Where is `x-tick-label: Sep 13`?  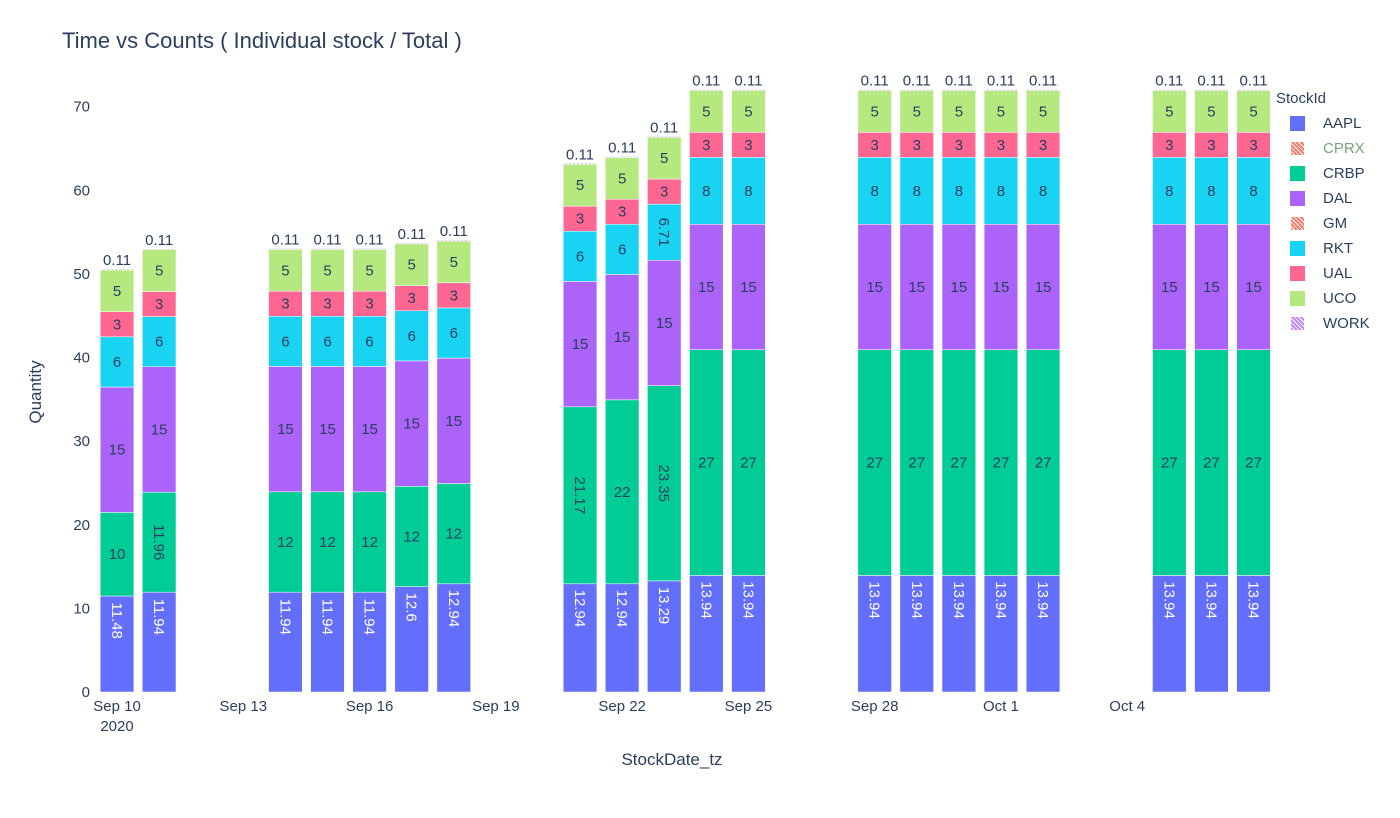 x-tick-label: Sep 13 is located at coordinates (244, 706).